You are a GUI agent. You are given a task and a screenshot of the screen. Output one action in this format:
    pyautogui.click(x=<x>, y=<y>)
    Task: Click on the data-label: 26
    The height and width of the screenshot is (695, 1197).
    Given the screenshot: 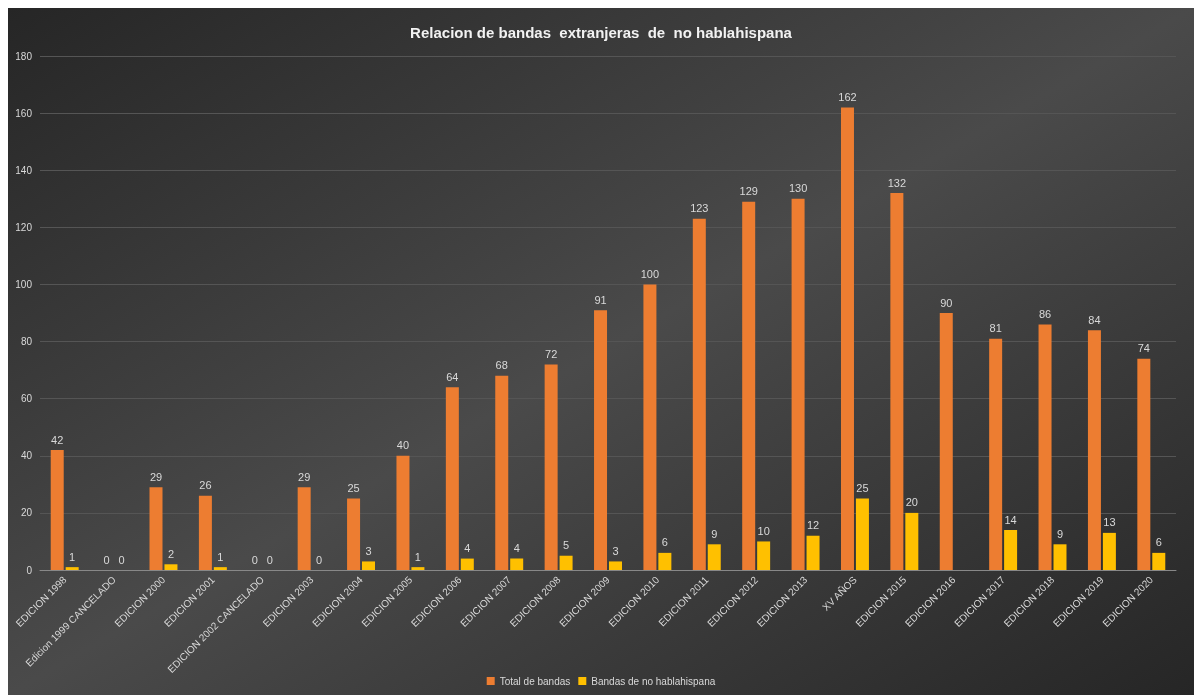 What is the action you would take?
    pyautogui.click(x=205, y=485)
    